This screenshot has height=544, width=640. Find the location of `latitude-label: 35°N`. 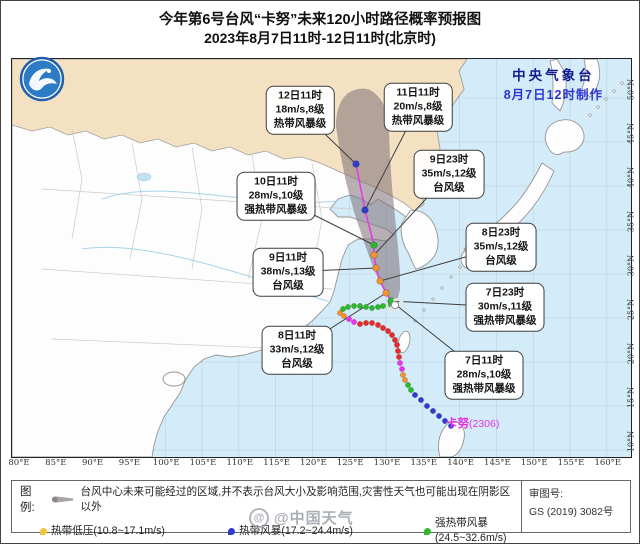

latitude-label: 35°N is located at coordinates (631, 221).